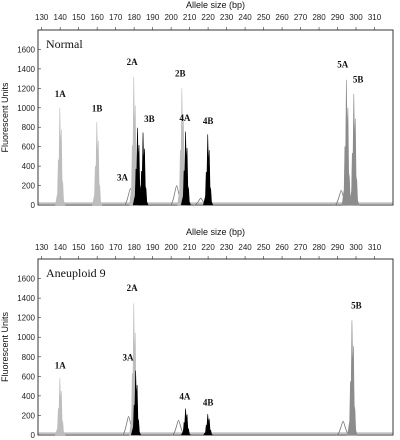 The height and width of the screenshot is (440, 400). I want to click on peak-label: 2B, so click(180, 73).